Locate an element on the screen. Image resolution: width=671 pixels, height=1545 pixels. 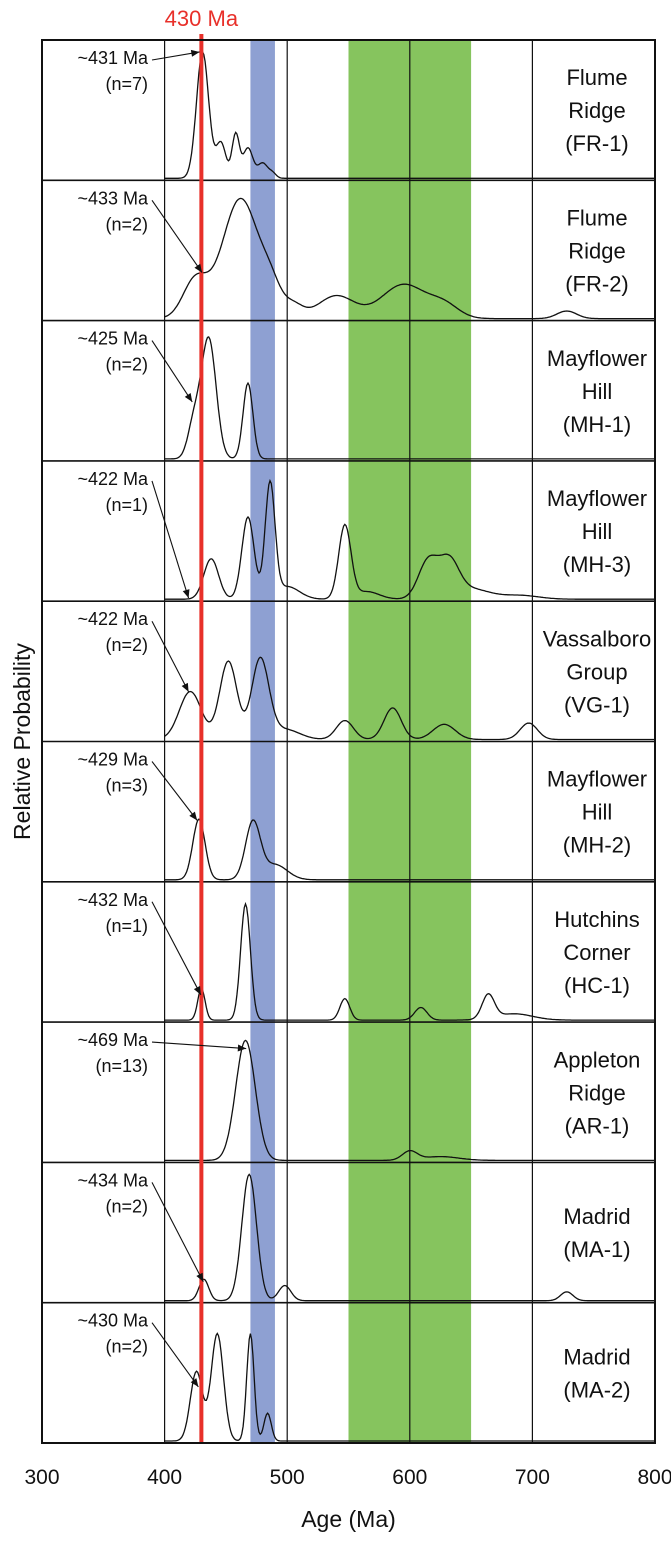
panel-1-label-line-2: Ridge is located at coordinates (596, 110).